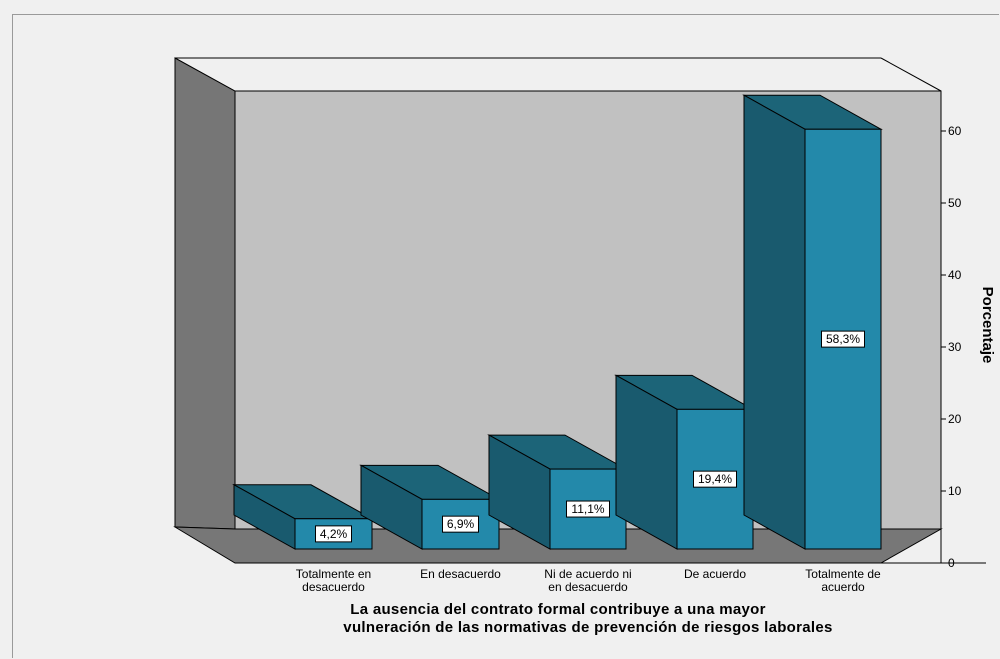  I want to click on x-tick-label-5-2: acuerdo, so click(843, 587).